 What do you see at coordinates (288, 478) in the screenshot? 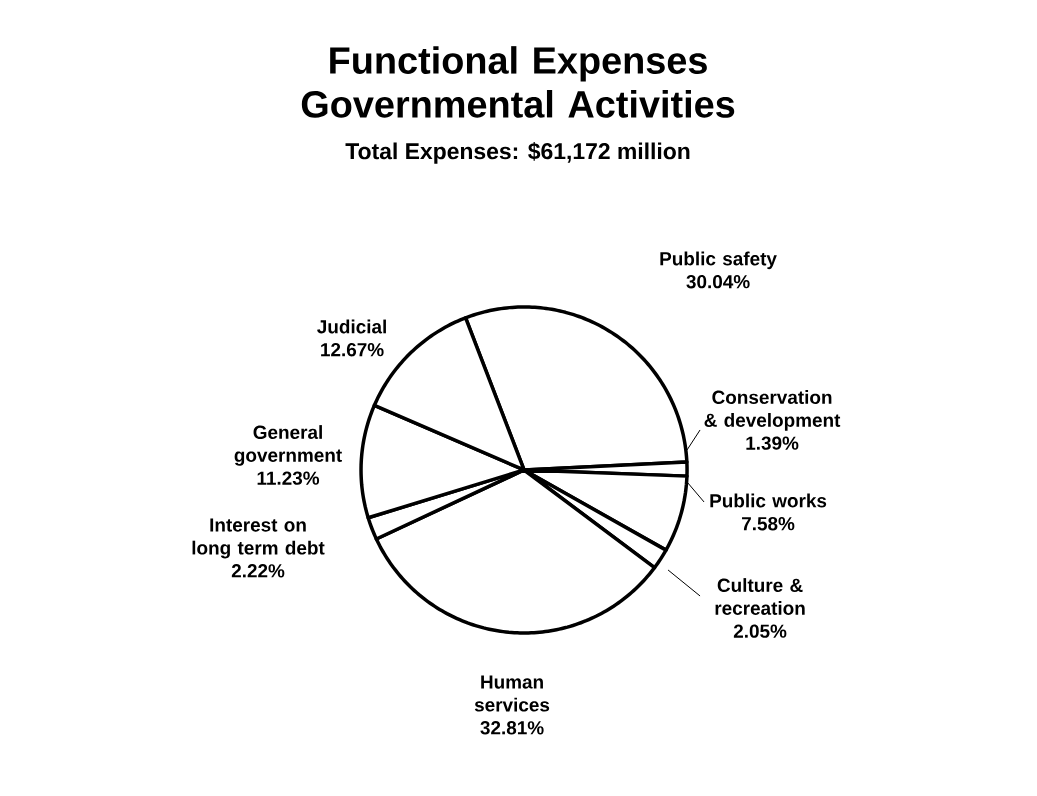
I see `data-label: 11.23%` at bounding box center [288, 478].